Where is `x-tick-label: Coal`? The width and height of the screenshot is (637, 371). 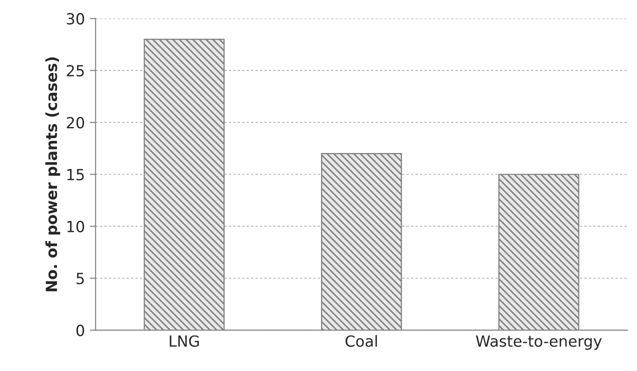 x-tick-label: Coal is located at coordinates (361, 341).